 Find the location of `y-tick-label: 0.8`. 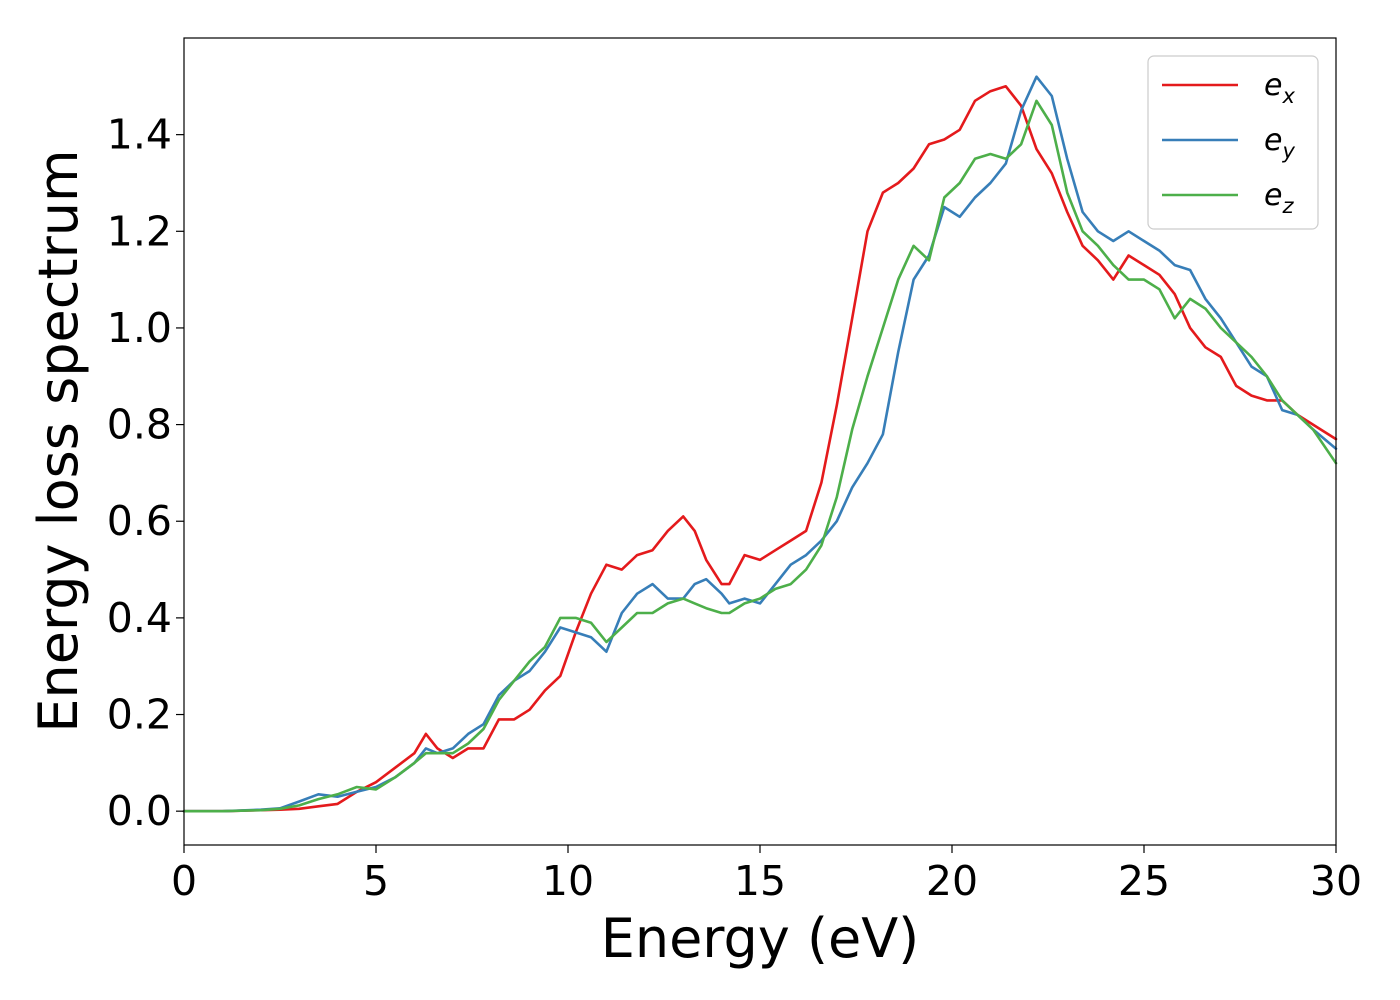

y-tick-label: 0.8 is located at coordinates (139, 425).